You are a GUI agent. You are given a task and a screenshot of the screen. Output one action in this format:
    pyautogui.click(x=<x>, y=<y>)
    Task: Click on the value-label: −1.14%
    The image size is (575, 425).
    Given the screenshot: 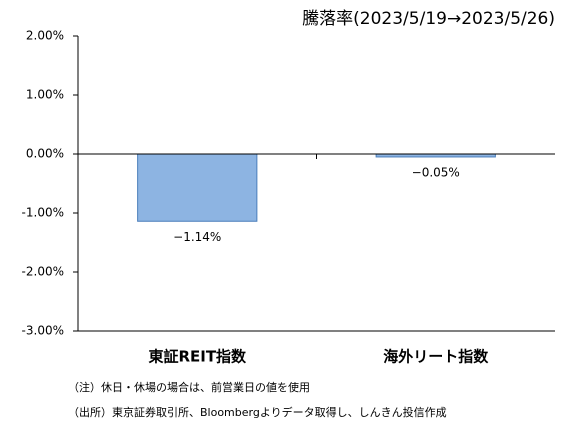 What is the action you would take?
    pyautogui.click(x=197, y=237)
    